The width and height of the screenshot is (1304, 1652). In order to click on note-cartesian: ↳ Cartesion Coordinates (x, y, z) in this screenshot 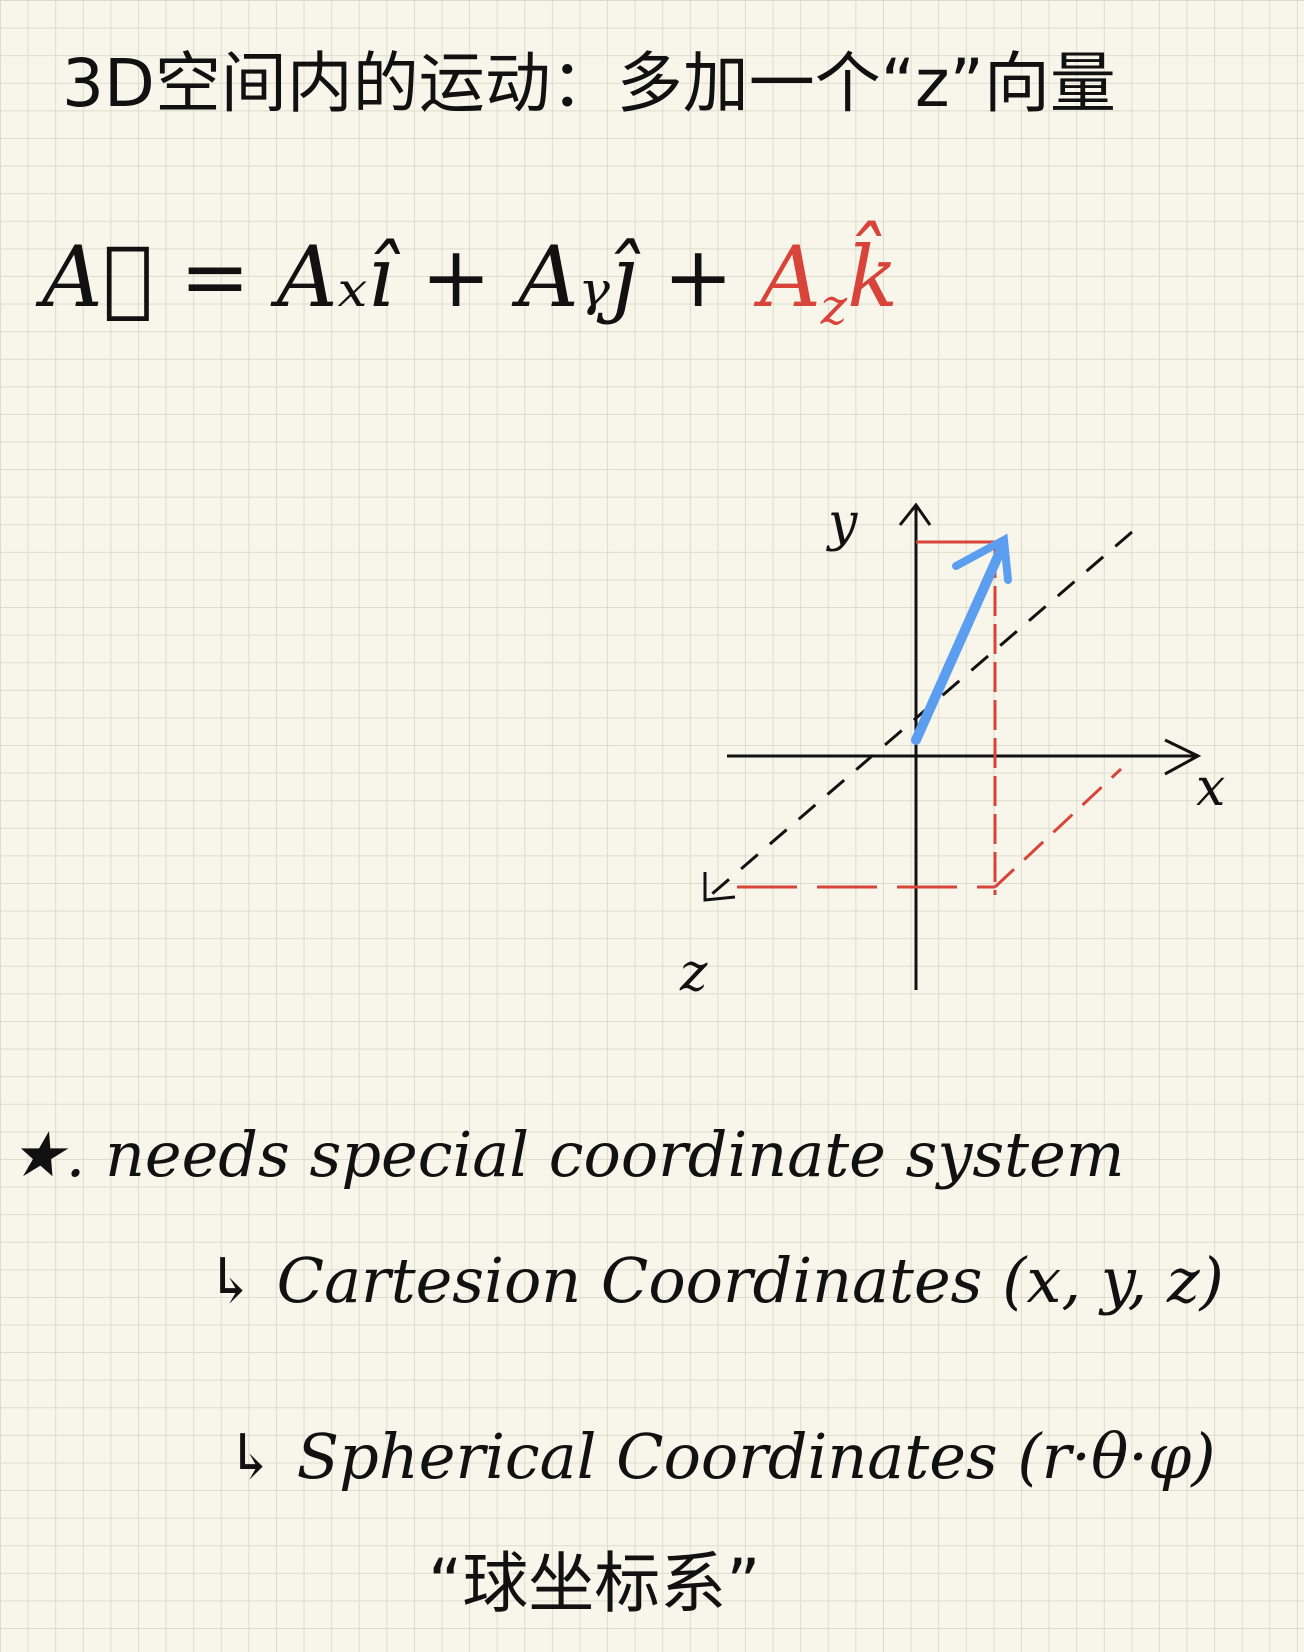, I will do `click(714, 1280)`.